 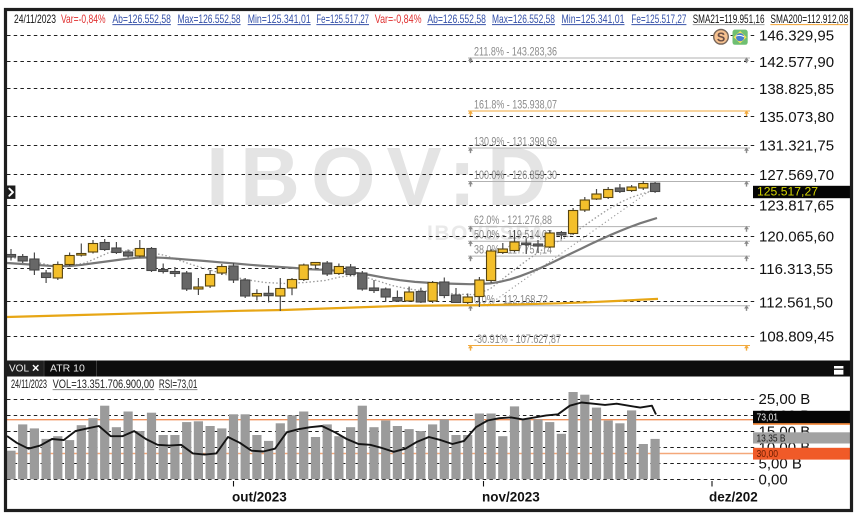 I want to click on svg-text: 142.577,90, so click(x=796, y=62).